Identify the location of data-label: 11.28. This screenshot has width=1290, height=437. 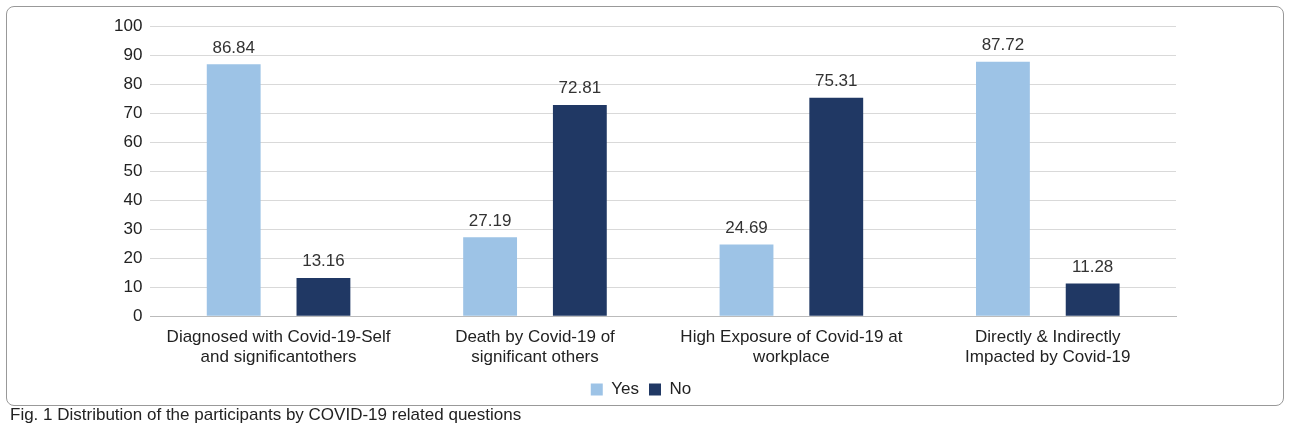
(1093, 266).